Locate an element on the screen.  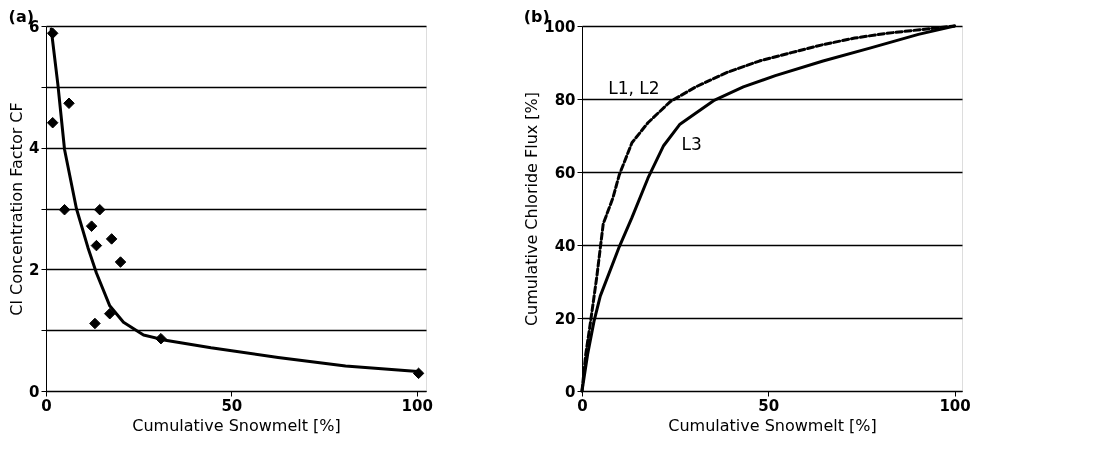
y-axis-title: Cumulative Chloride Flux [%] is located at coordinates (532, 209).